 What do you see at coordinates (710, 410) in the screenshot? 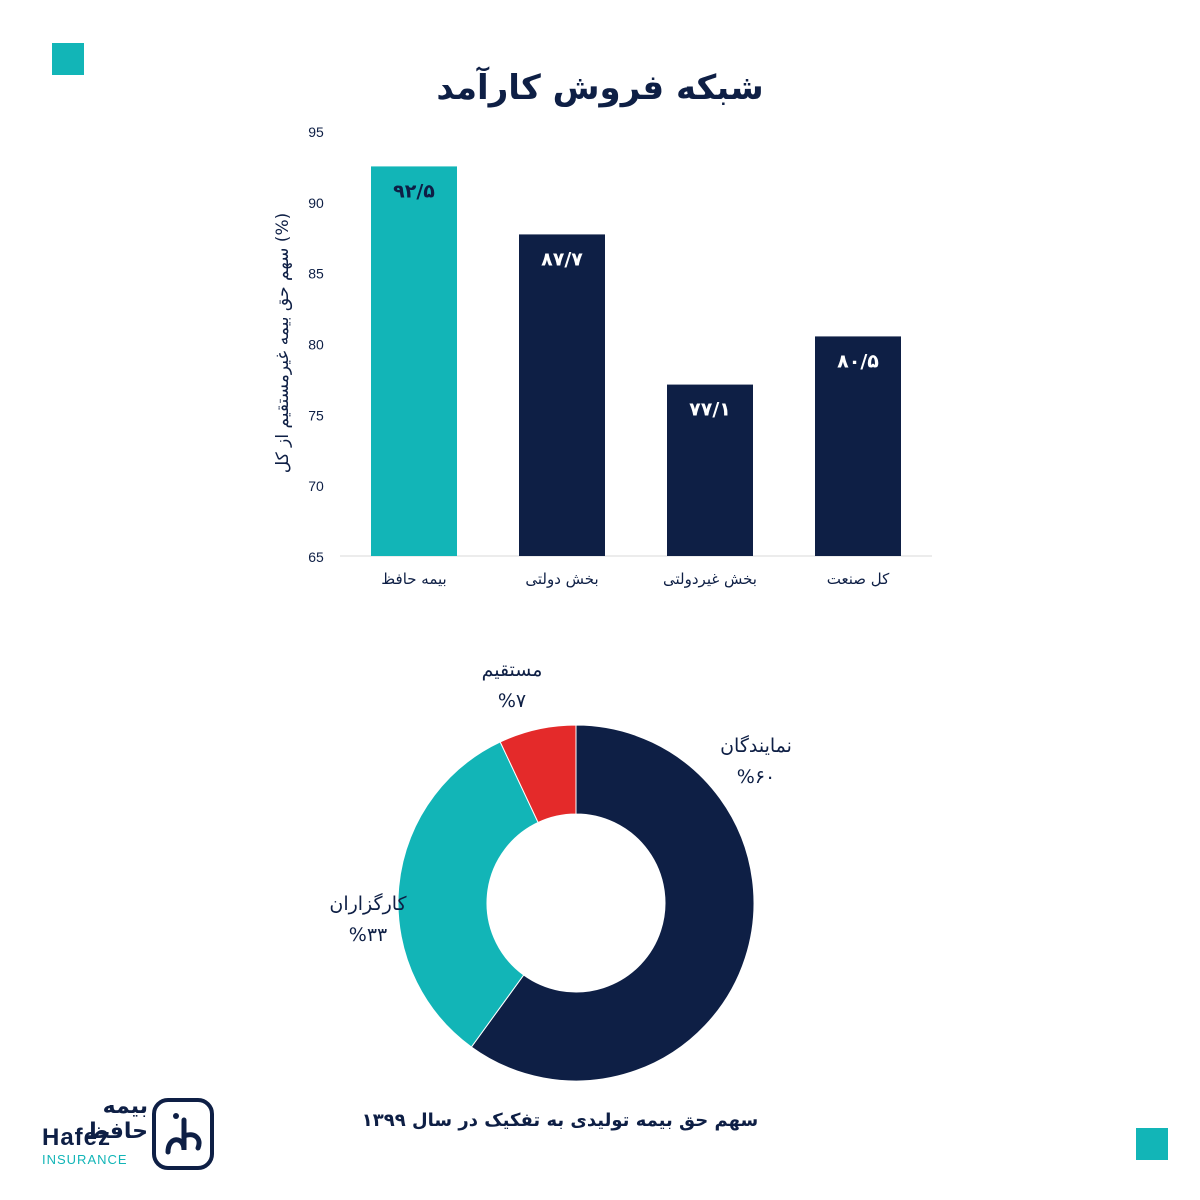
I see `bar-data-label: ۷۷/۱` at bounding box center [710, 410].